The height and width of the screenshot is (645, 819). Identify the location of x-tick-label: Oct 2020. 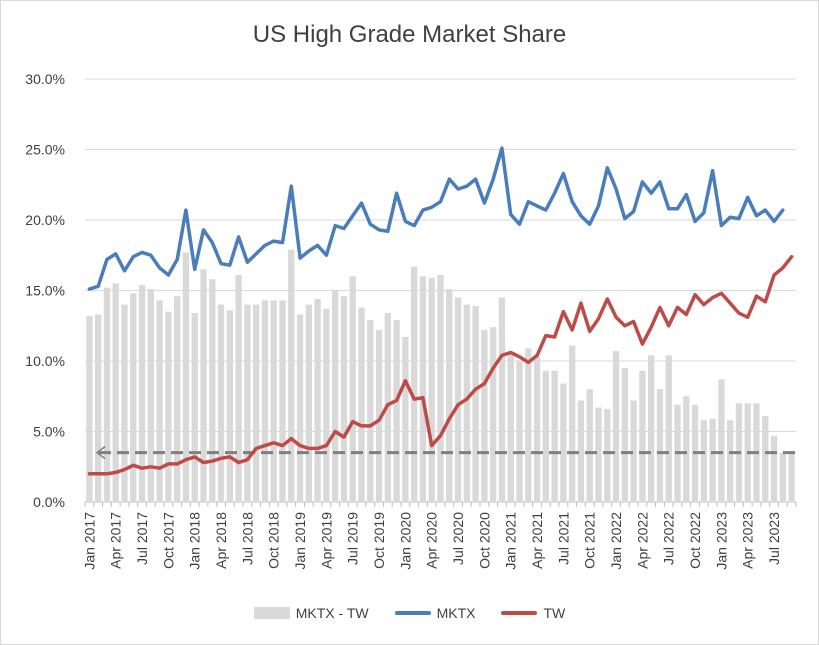
(484, 540).